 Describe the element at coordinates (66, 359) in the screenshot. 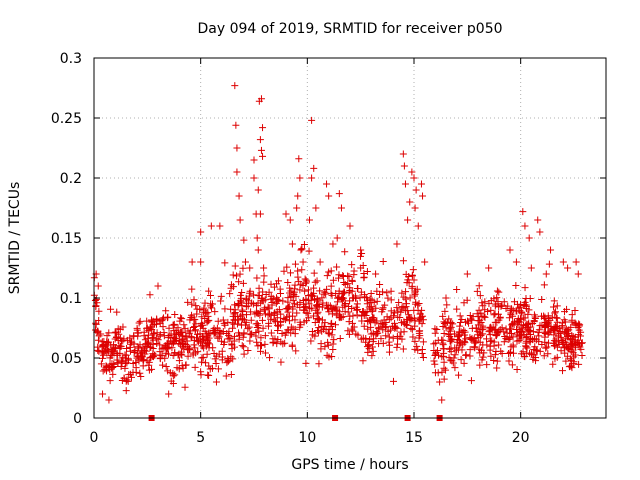

I see `y-tick-label: 0.05` at that location.